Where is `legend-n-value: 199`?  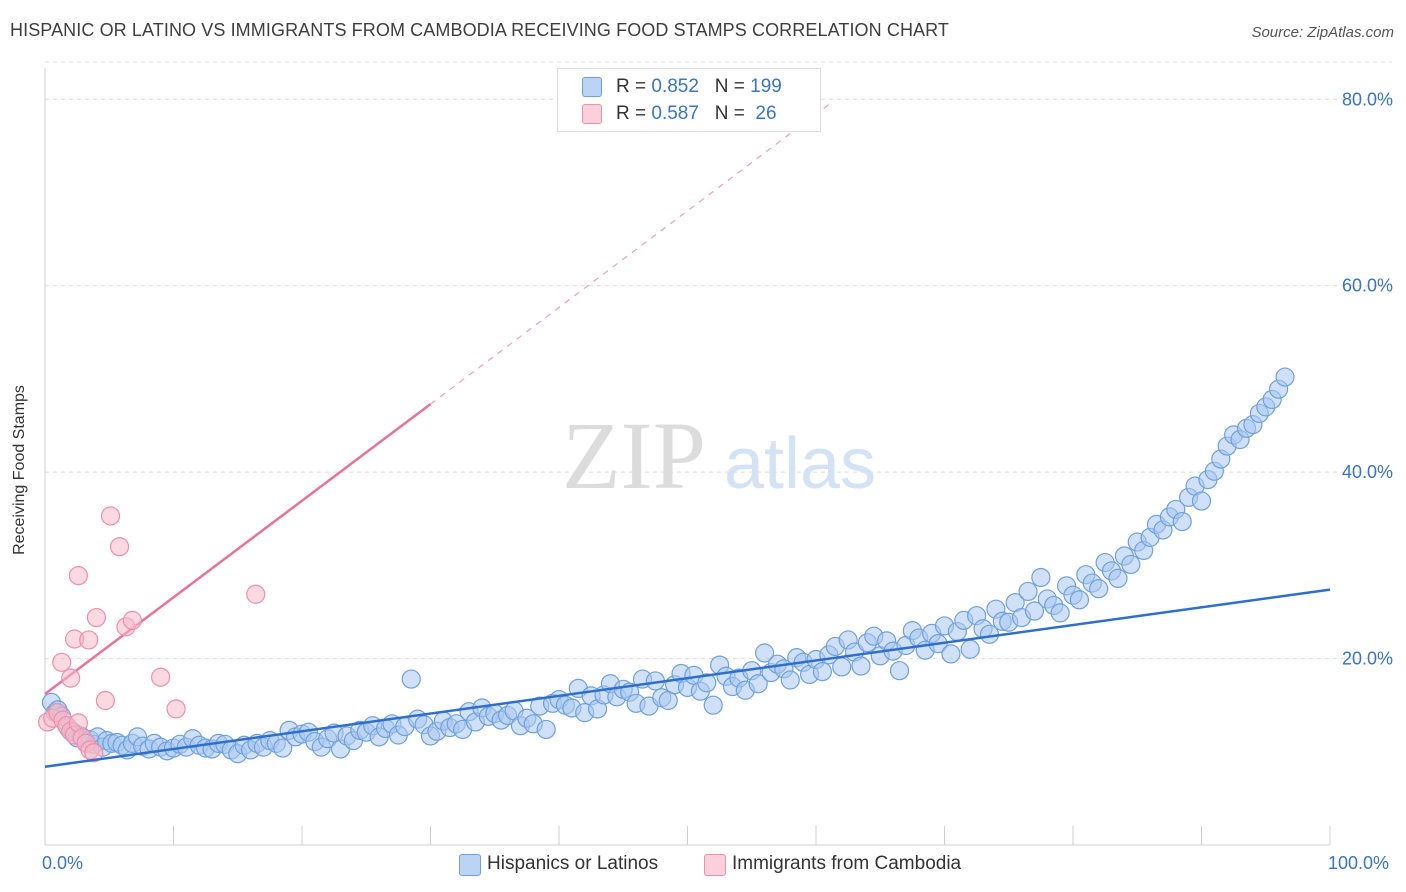 legend-n-value: 199 is located at coordinates (766, 86).